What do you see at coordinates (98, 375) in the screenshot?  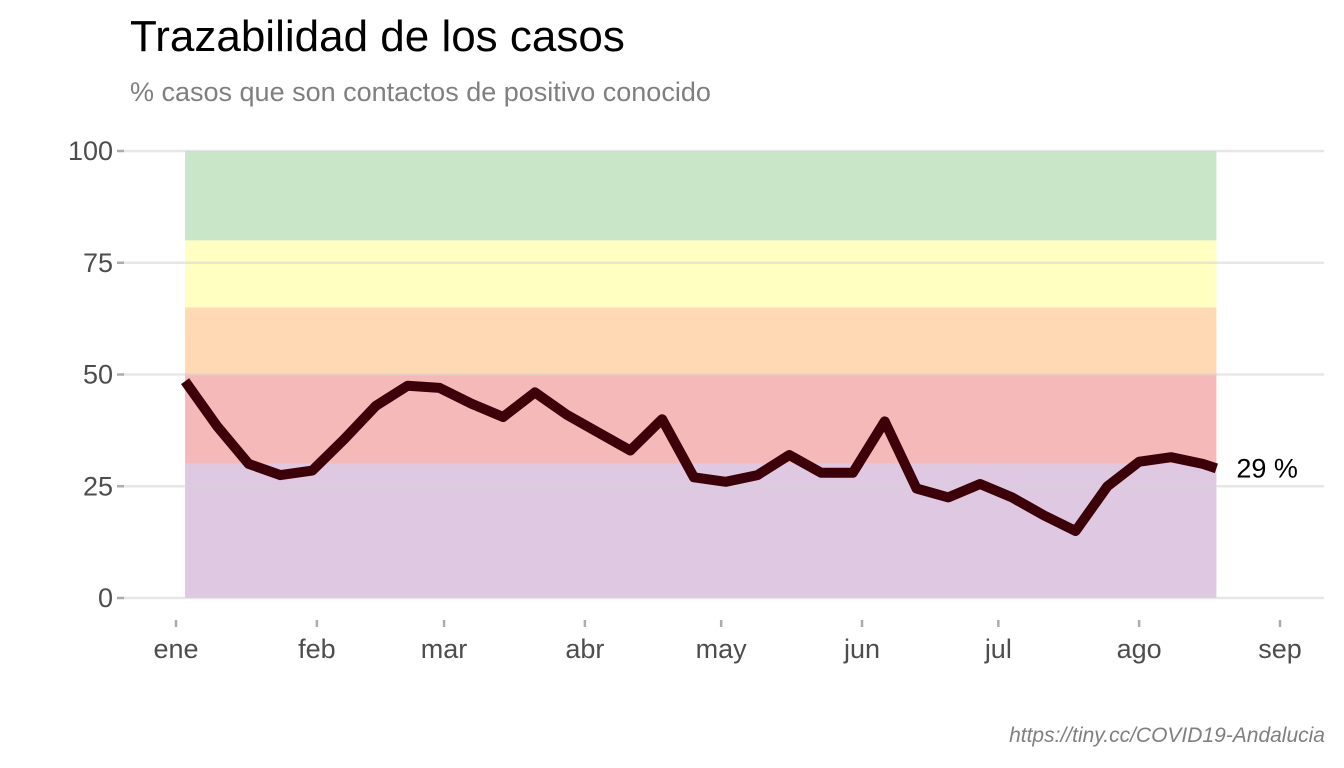 I see `y-tick-label-50: 50` at bounding box center [98, 375].